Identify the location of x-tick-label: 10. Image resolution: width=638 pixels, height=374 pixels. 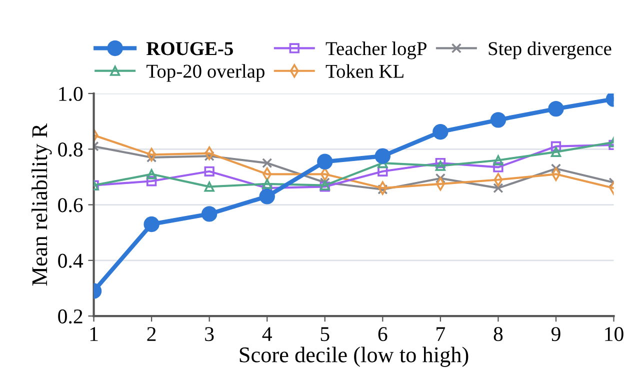
(614, 334).